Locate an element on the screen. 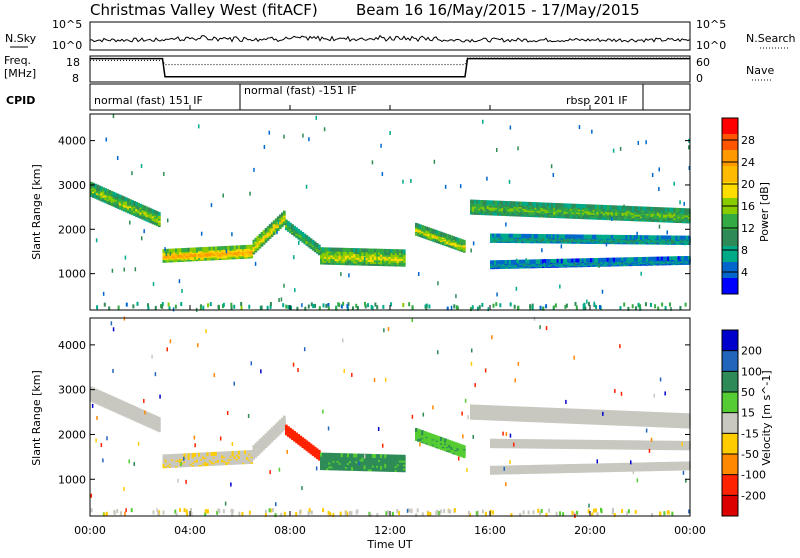 The width and height of the screenshot is (800, 558). freq-series-line is located at coordinates (390, 68).